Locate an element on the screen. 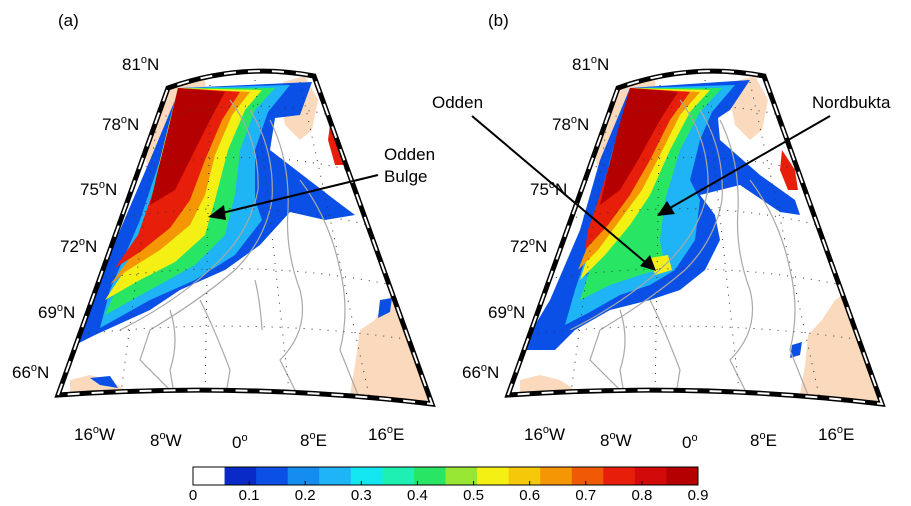  panel-a-longitude-labels: 16oW 8oW 0o 8oE 16oE is located at coordinates (239, 438).